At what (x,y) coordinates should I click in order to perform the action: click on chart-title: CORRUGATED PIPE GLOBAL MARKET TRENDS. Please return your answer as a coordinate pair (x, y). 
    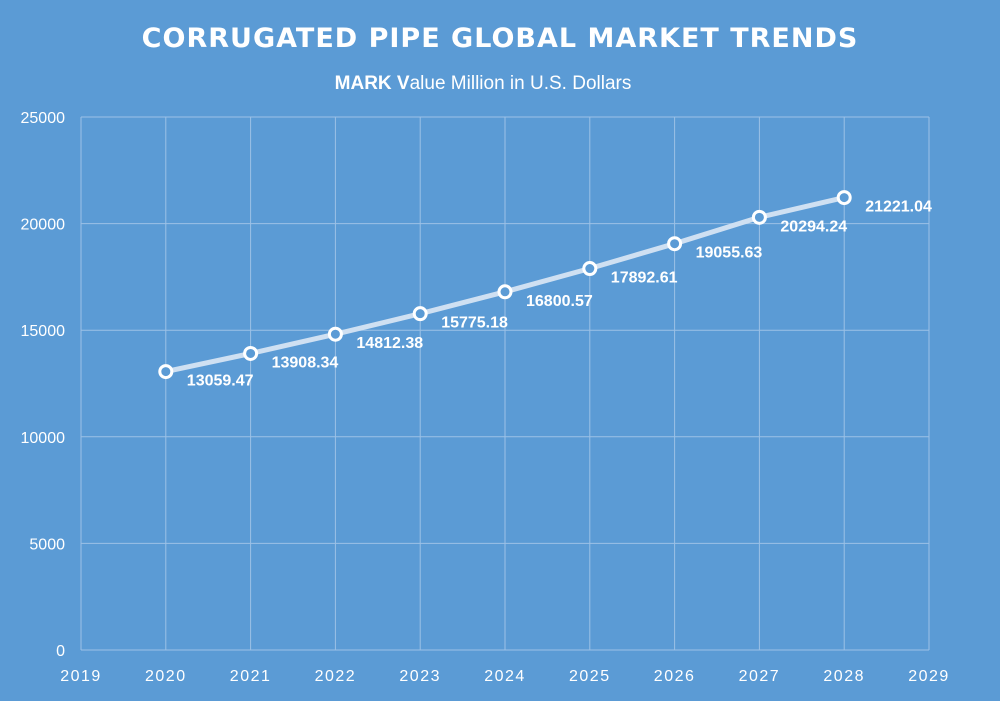
    Looking at the image, I should click on (500, 38).